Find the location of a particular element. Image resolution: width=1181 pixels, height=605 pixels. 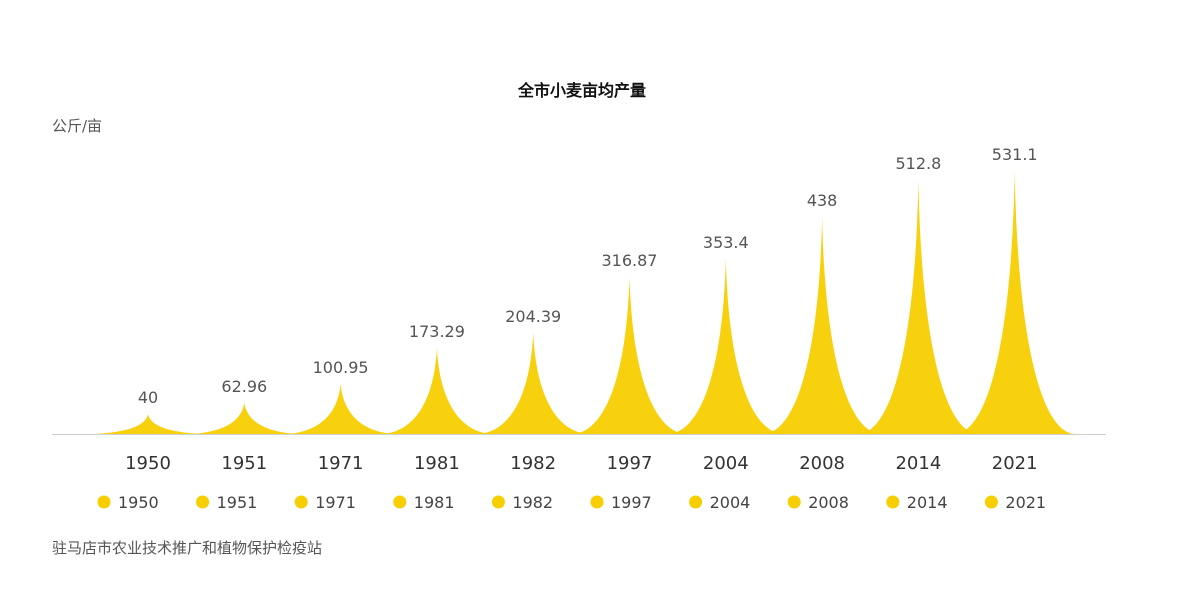

legend-item-1950: 1950 is located at coordinates (128, 502).